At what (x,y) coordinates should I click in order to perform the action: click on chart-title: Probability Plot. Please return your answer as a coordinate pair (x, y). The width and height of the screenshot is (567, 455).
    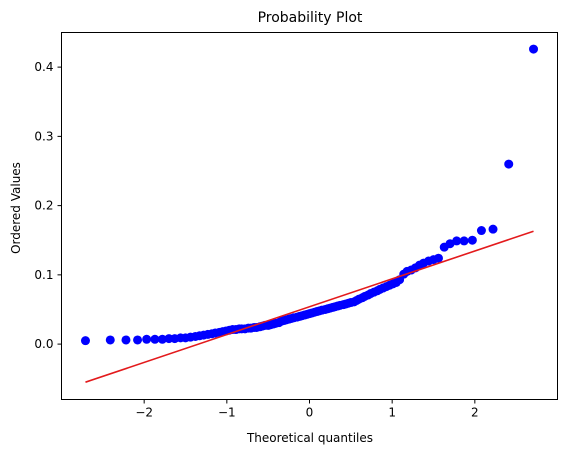
    Looking at the image, I should click on (310, 18).